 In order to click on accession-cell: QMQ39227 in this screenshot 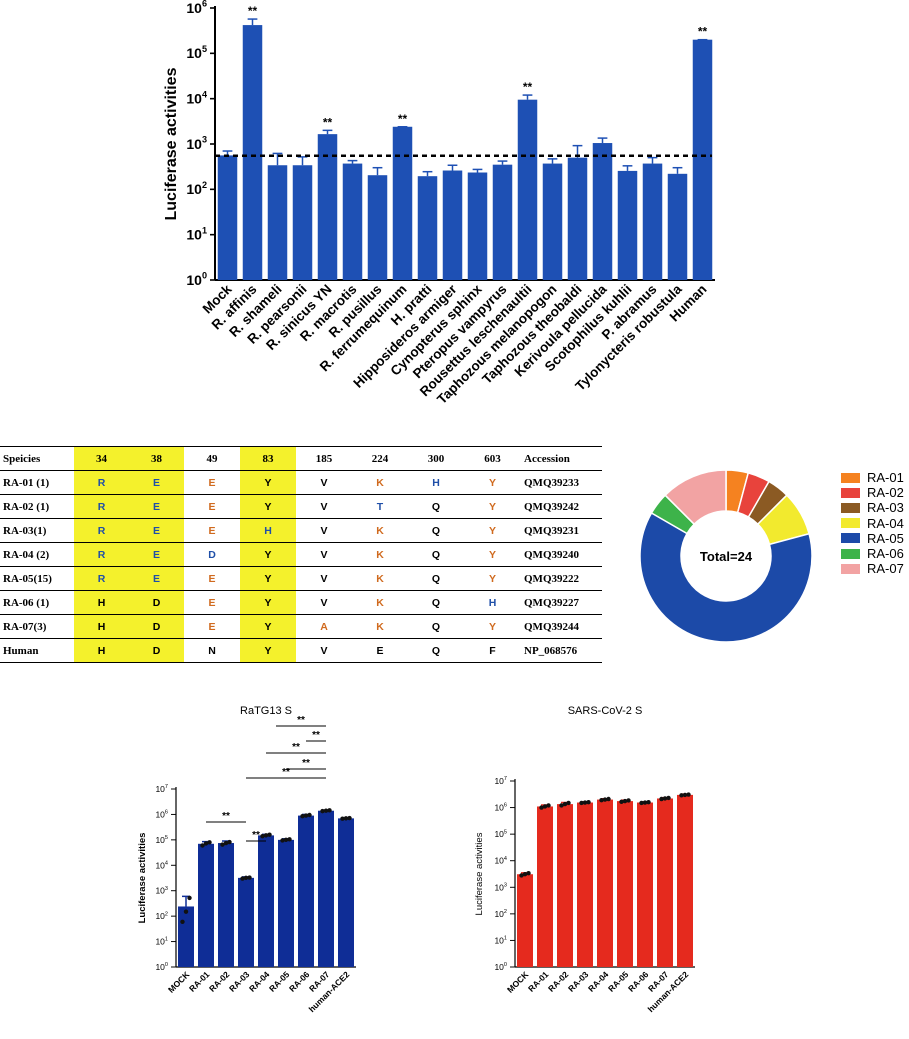, I will do `click(561, 602)`.